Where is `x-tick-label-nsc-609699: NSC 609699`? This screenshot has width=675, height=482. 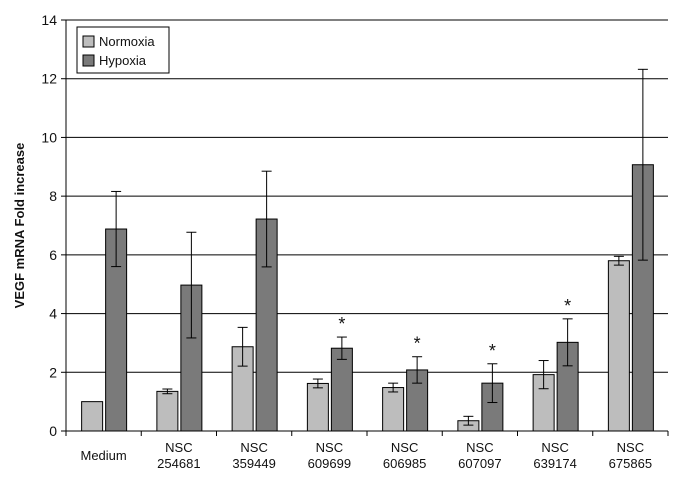 x-tick-label-nsc-609699: NSC 609699 is located at coordinates (329, 455).